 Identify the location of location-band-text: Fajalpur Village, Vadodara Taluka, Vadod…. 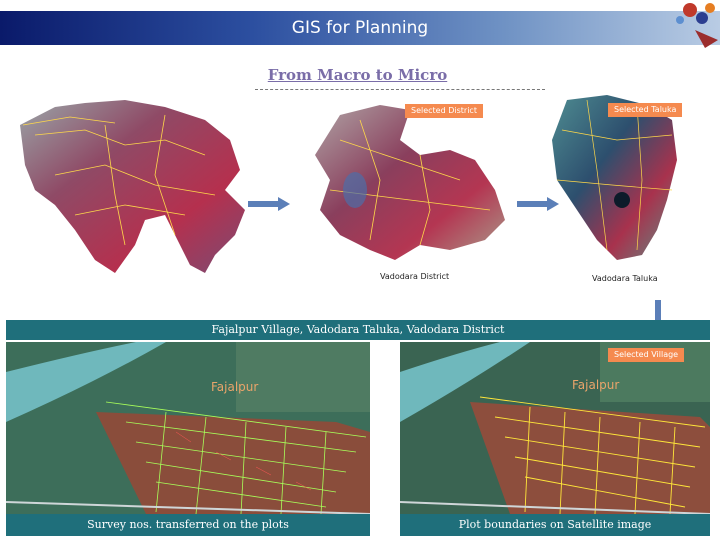
(358, 329).